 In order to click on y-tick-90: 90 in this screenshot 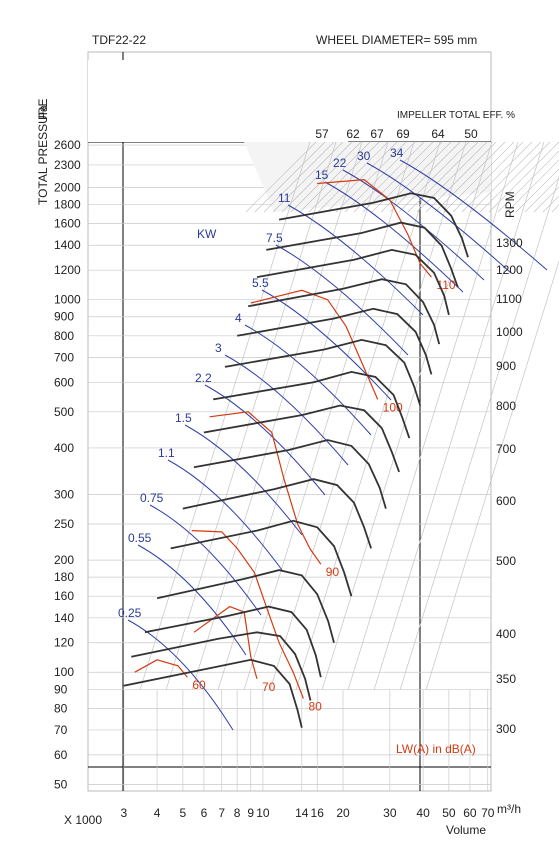, I will do `click(61, 689)`.